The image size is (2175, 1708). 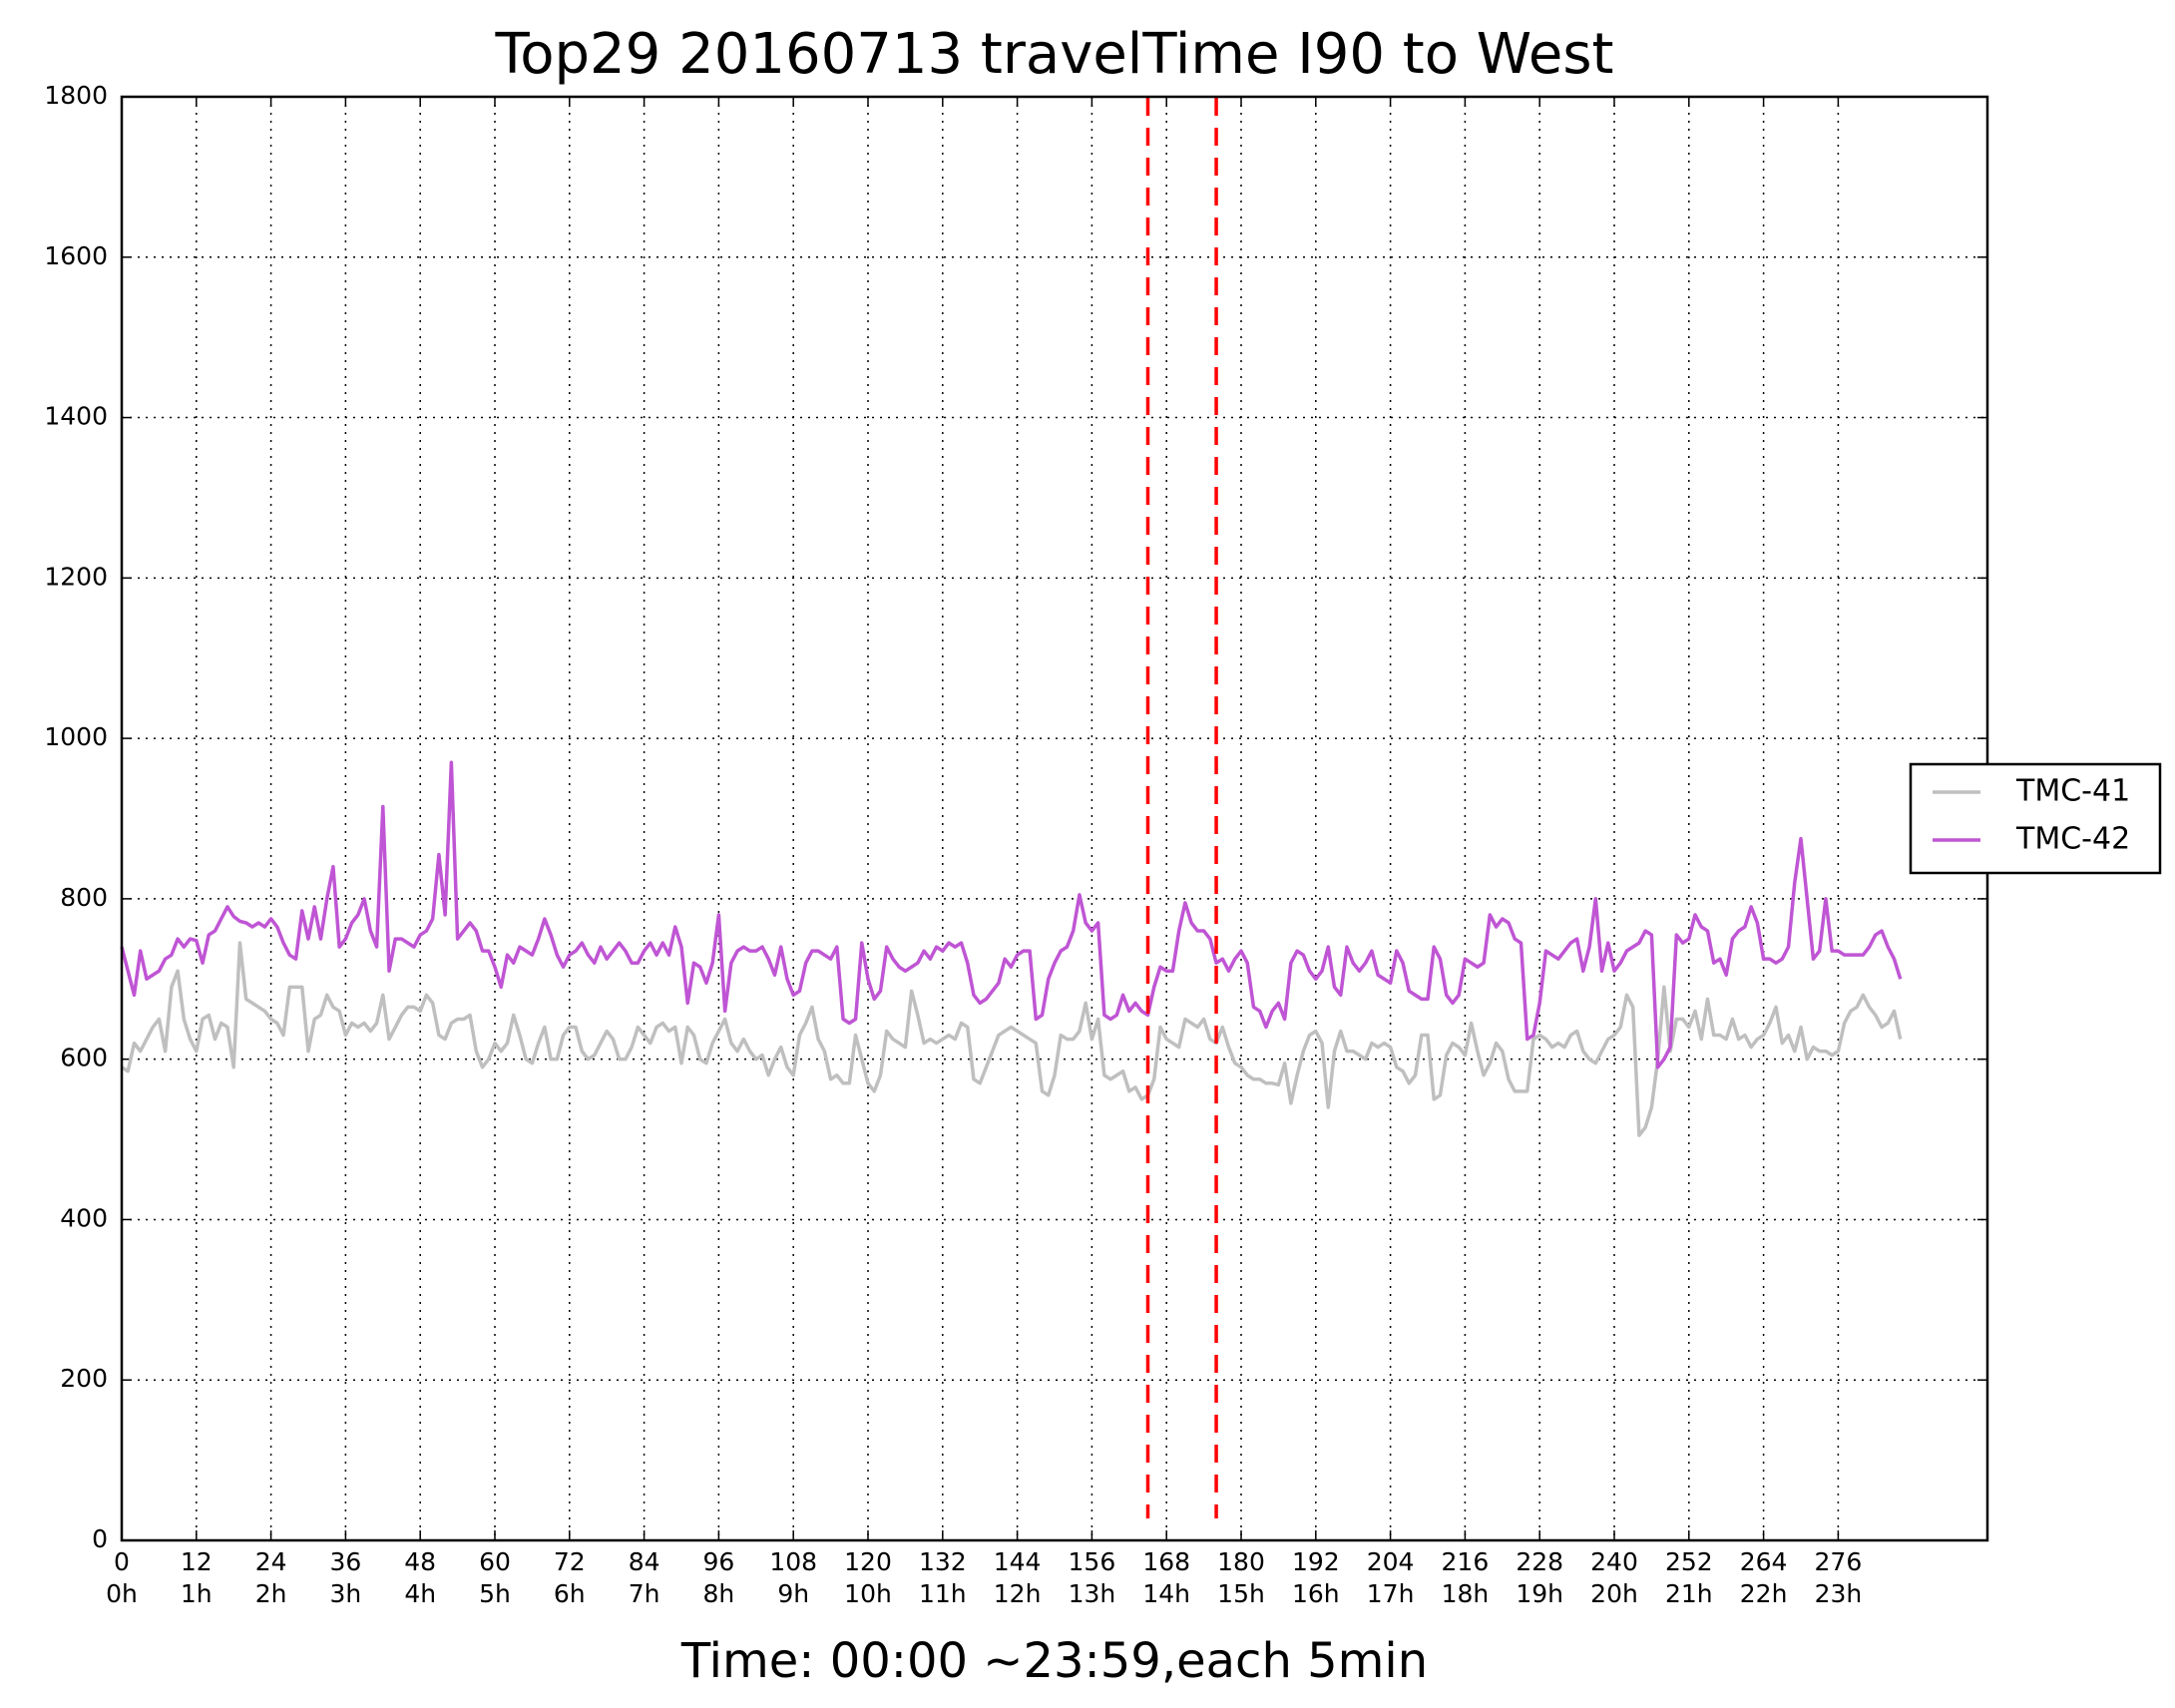 What do you see at coordinates (100, 1538) in the screenshot?
I see `y-tick-label: 0` at bounding box center [100, 1538].